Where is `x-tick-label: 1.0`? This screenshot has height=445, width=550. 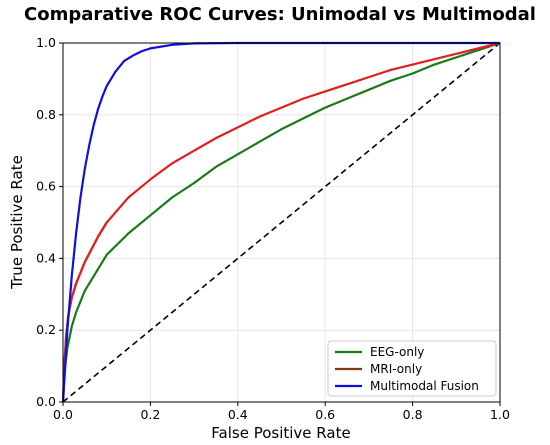 x-tick-label: 1.0 is located at coordinates (500, 414).